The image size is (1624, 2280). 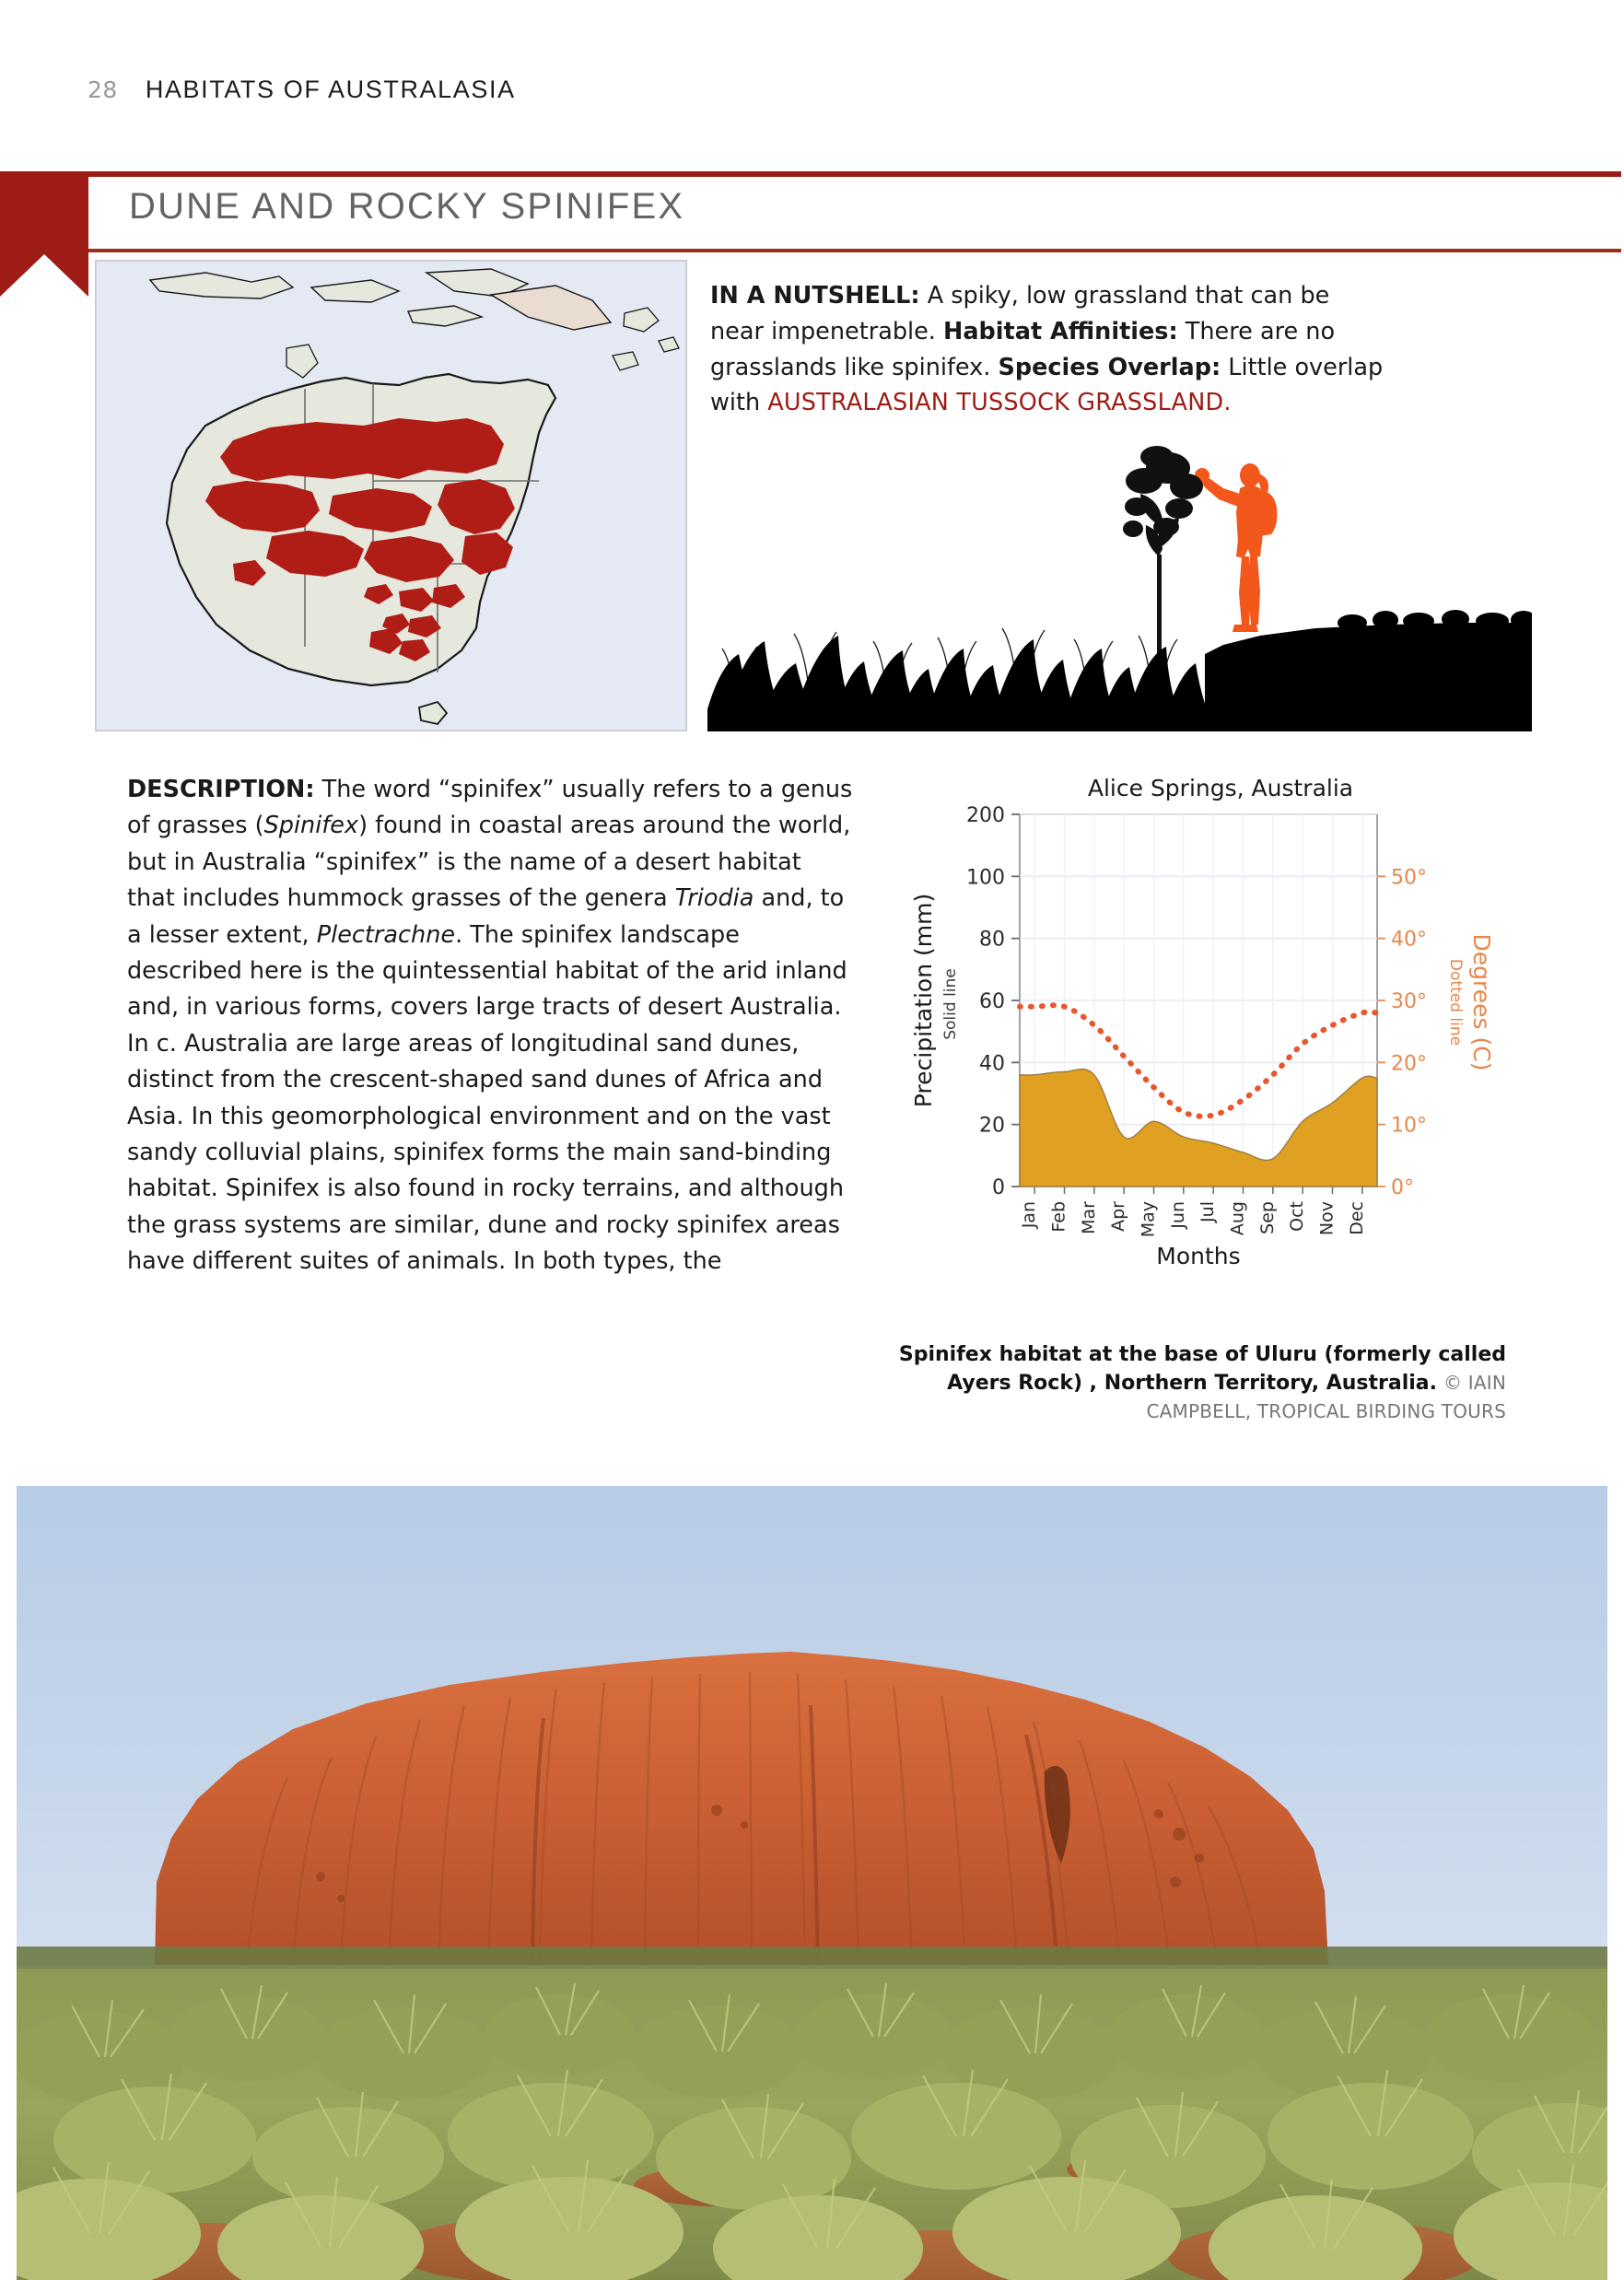 What do you see at coordinates (221, 789) in the screenshot?
I see `description-label: DESCRIPTION:` at bounding box center [221, 789].